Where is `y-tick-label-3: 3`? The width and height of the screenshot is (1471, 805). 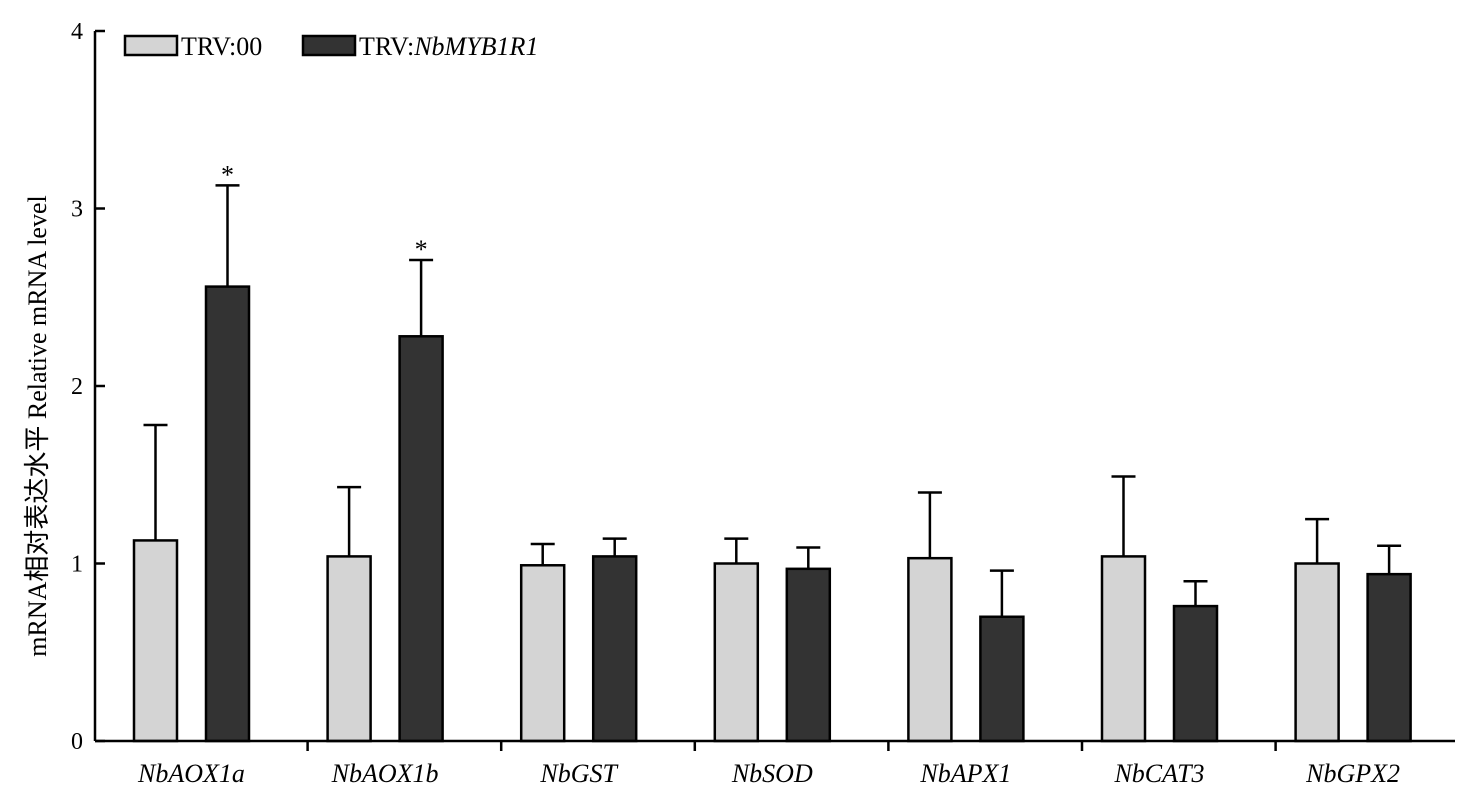 y-tick-label-3: 3 is located at coordinates (77, 210).